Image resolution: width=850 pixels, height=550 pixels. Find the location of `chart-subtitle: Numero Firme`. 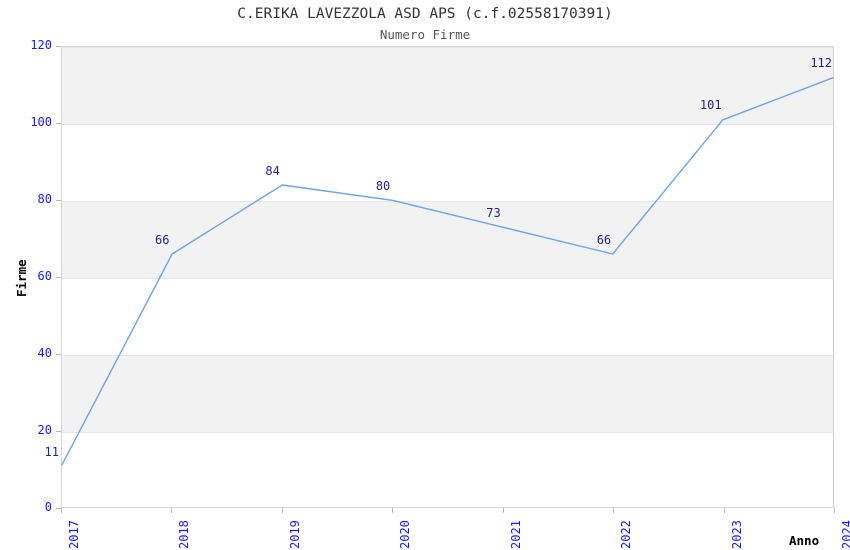

chart-subtitle: Numero Firme is located at coordinates (425, 34).